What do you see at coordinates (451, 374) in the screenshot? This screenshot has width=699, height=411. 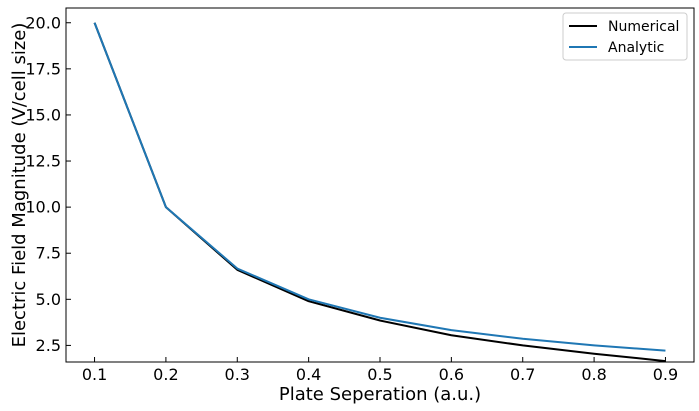 I see `x-tick-label: 0.6` at bounding box center [451, 374].